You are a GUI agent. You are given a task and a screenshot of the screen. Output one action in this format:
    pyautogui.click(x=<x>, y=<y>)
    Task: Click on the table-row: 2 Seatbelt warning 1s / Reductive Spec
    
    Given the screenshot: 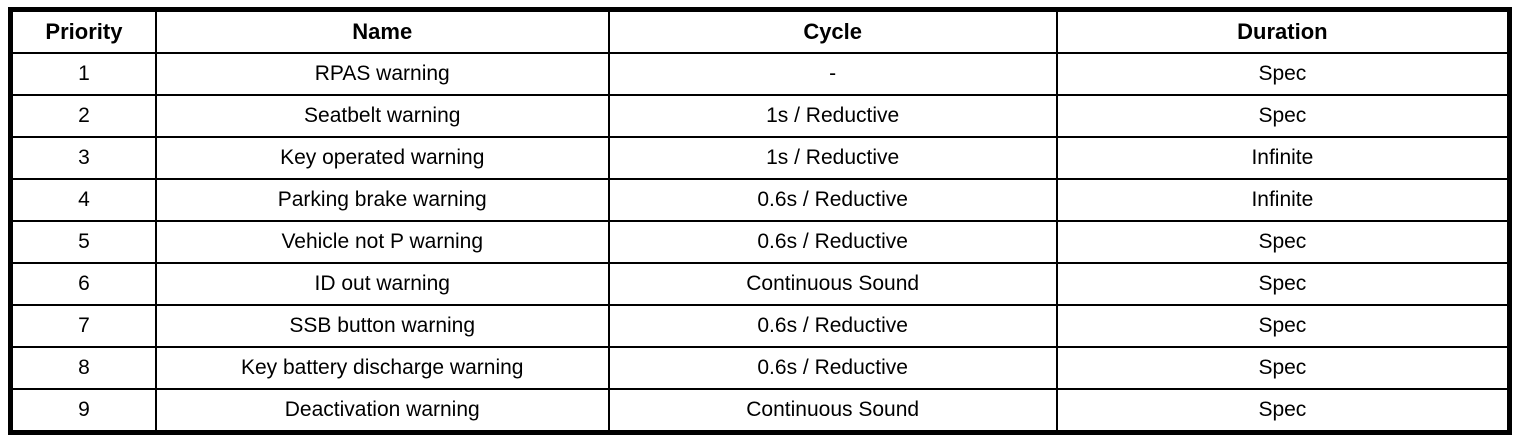 What is the action you would take?
    pyautogui.click(x=760, y=116)
    